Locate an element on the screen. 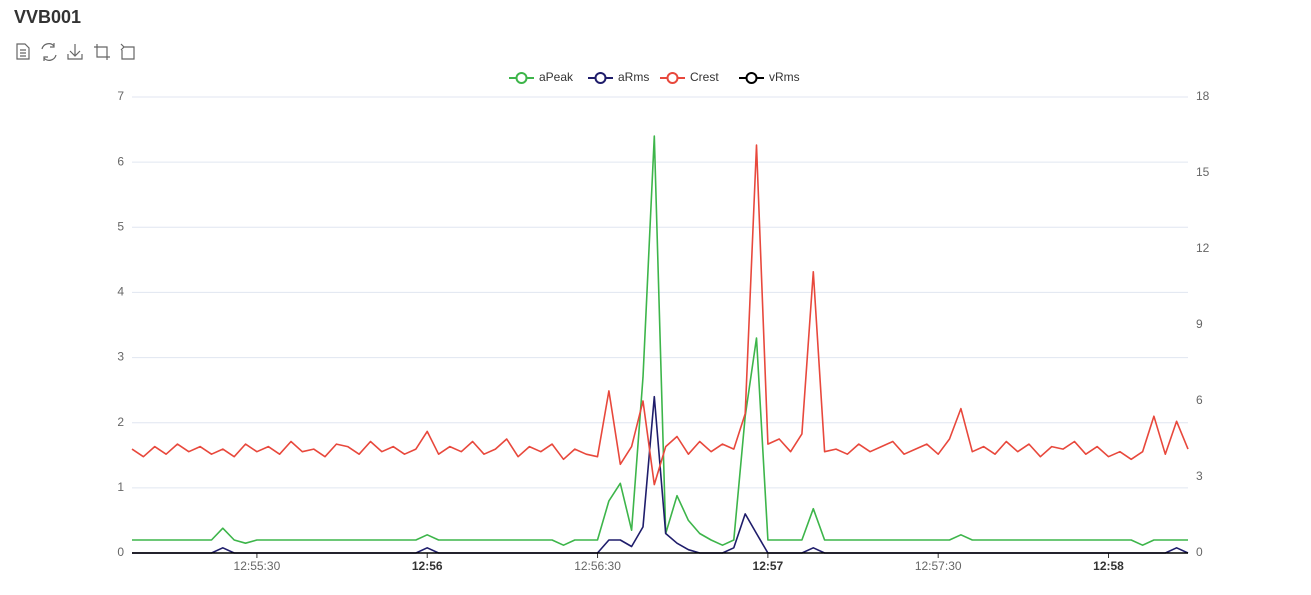  legend-item: aRms is located at coordinates (618, 77).